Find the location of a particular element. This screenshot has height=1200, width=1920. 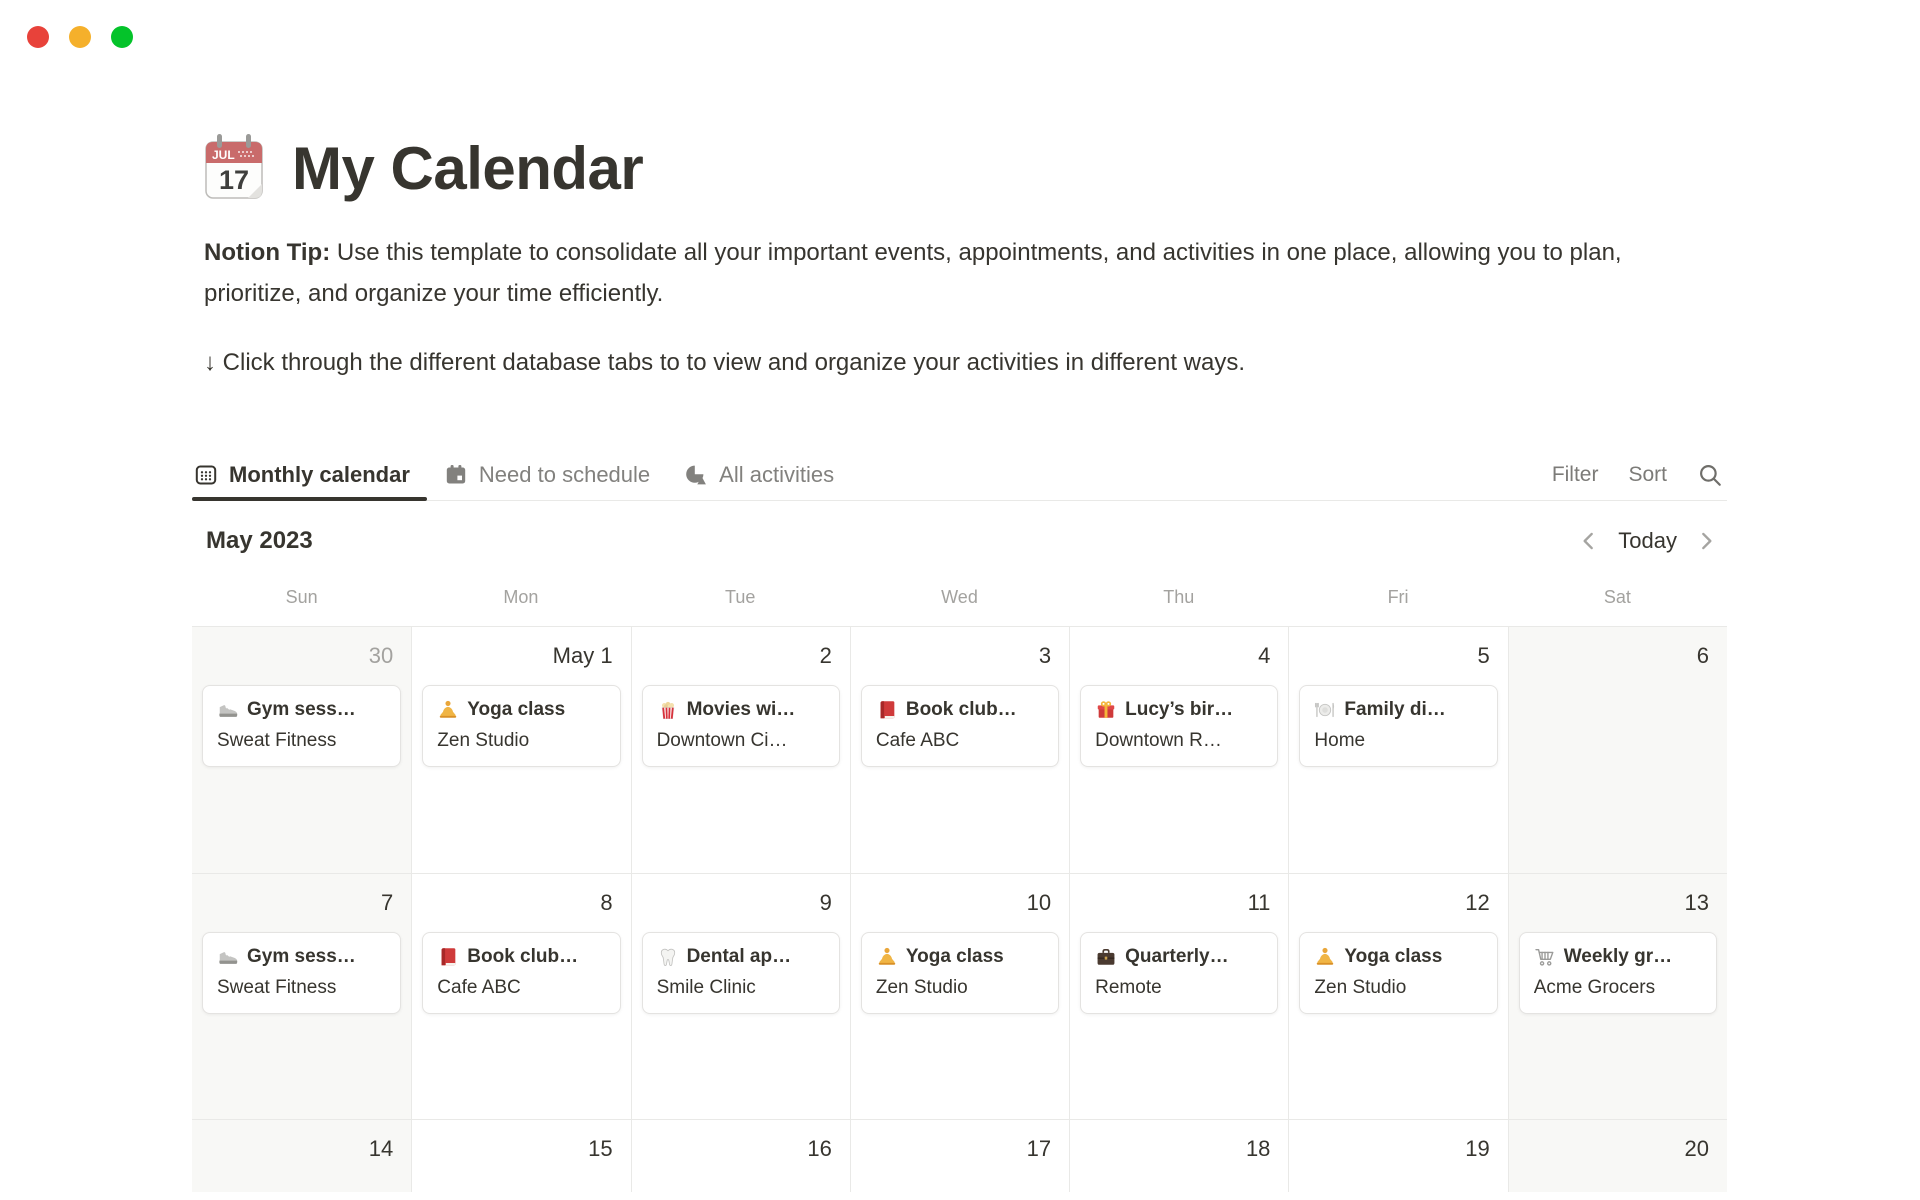

event-card-weekly-gr: Weekly gr… Acme Grocers is located at coordinates (1617, 973).